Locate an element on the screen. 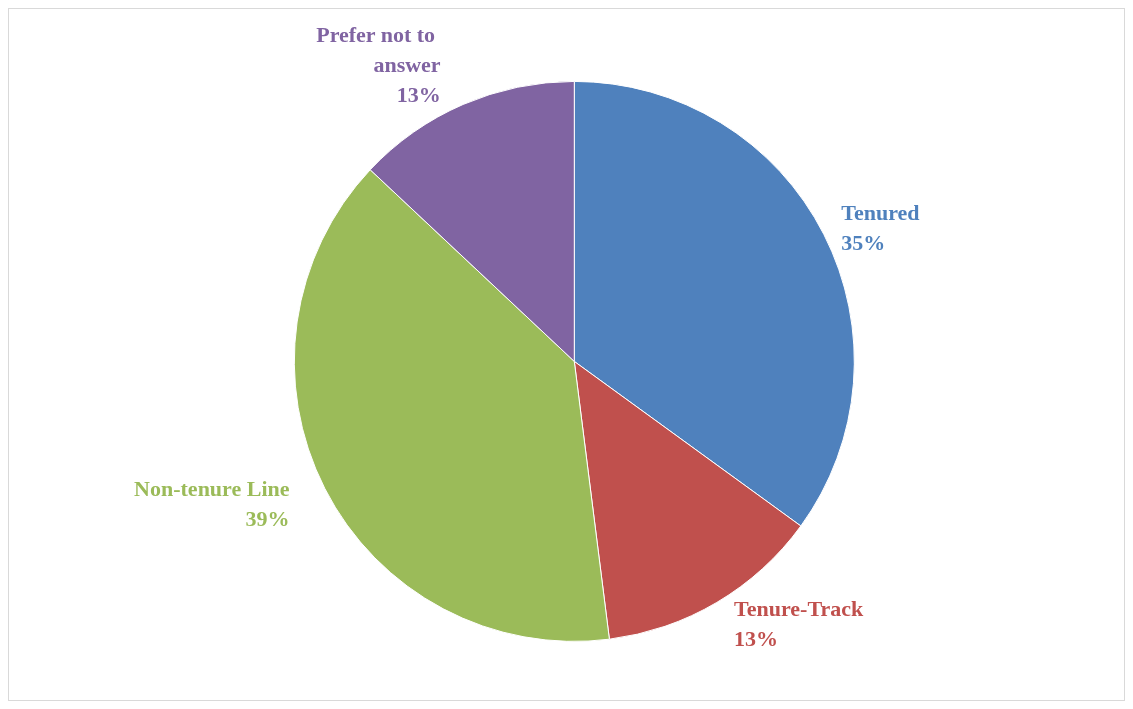 The width and height of the screenshot is (1133, 709). slice-label: Non-tenure Line is located at coordinates (212, 489).